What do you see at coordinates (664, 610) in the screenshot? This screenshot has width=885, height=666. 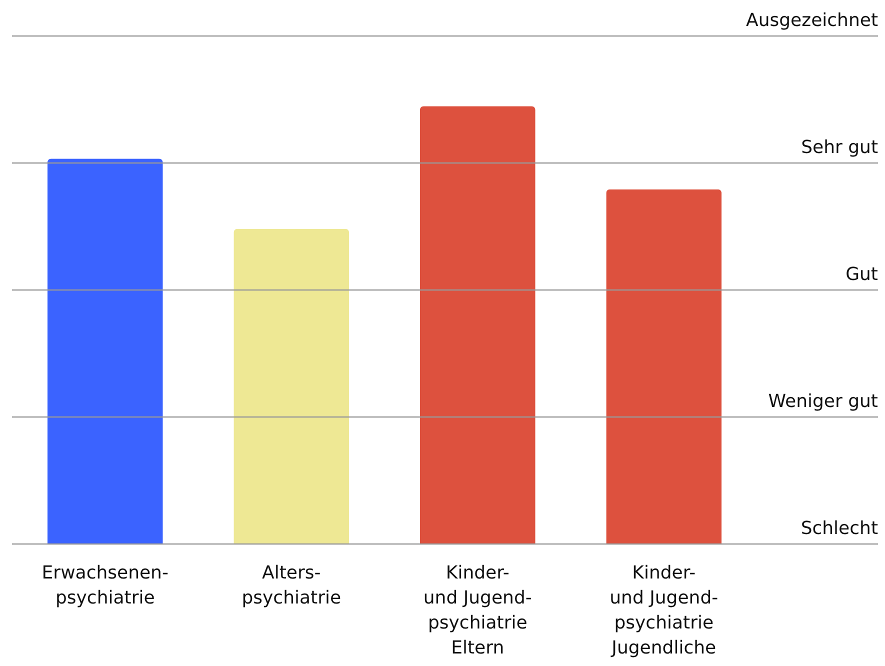 I see `x-tick-label: Kinder- und Jugend- psychiatrie Jugendliche` at bounding box center [664, 610].